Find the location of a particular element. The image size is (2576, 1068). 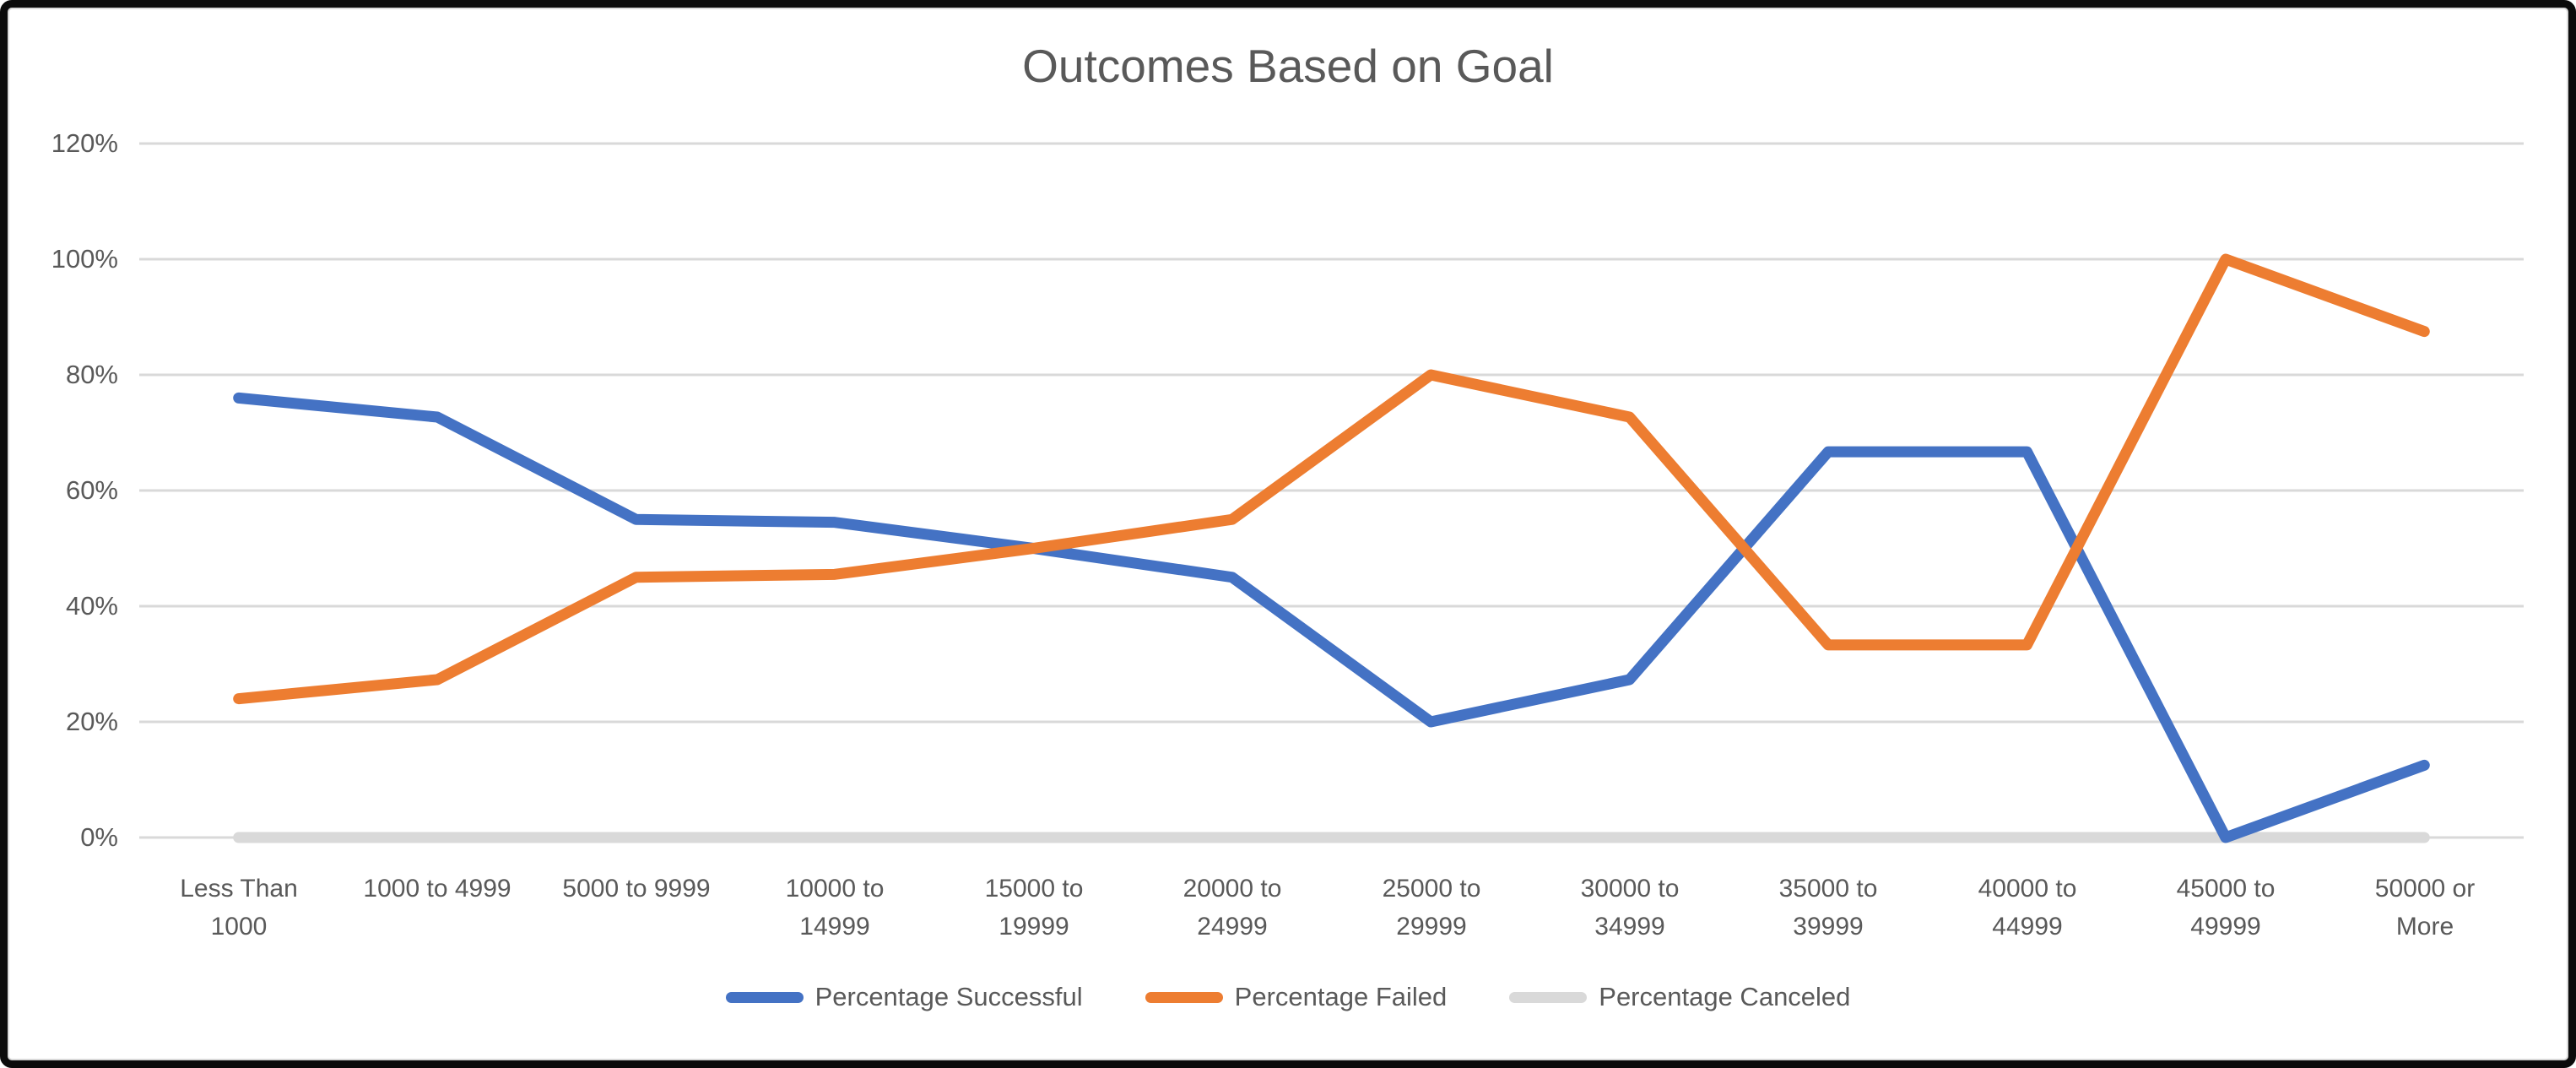

x-axis-category-label: 35000 to 39999 is located at coordinates (1828, 908).